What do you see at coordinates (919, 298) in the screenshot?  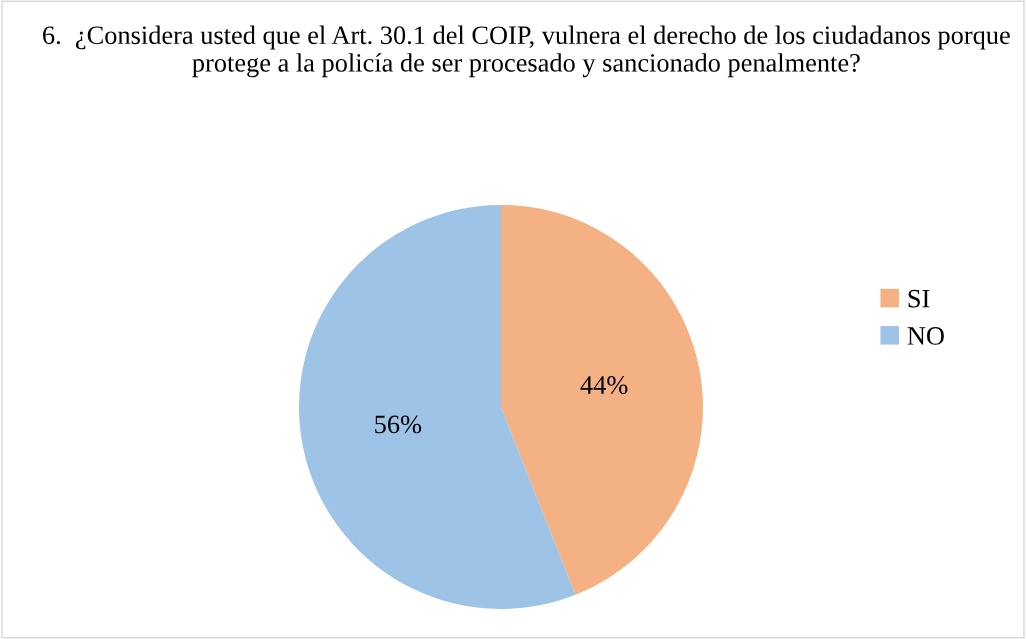 I see `legend-label: SI` at bounding box center [919, 298].